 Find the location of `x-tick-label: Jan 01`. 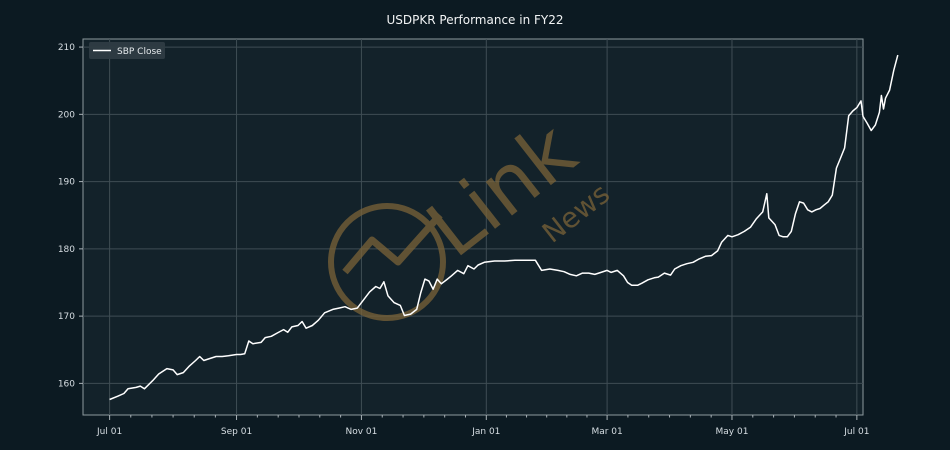

x-tick-label: Jan 01 is located at coordinates (485, 432).